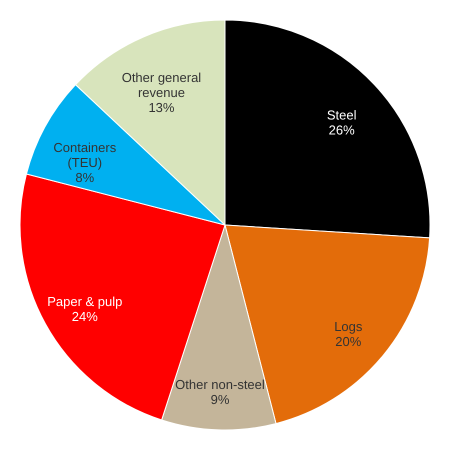 The width and height of the screenshot is (469, 466). What do you see at coordinates (85, 177) in the screenshot?
I see `data-label: 8%` at bounding box center [85, 177].